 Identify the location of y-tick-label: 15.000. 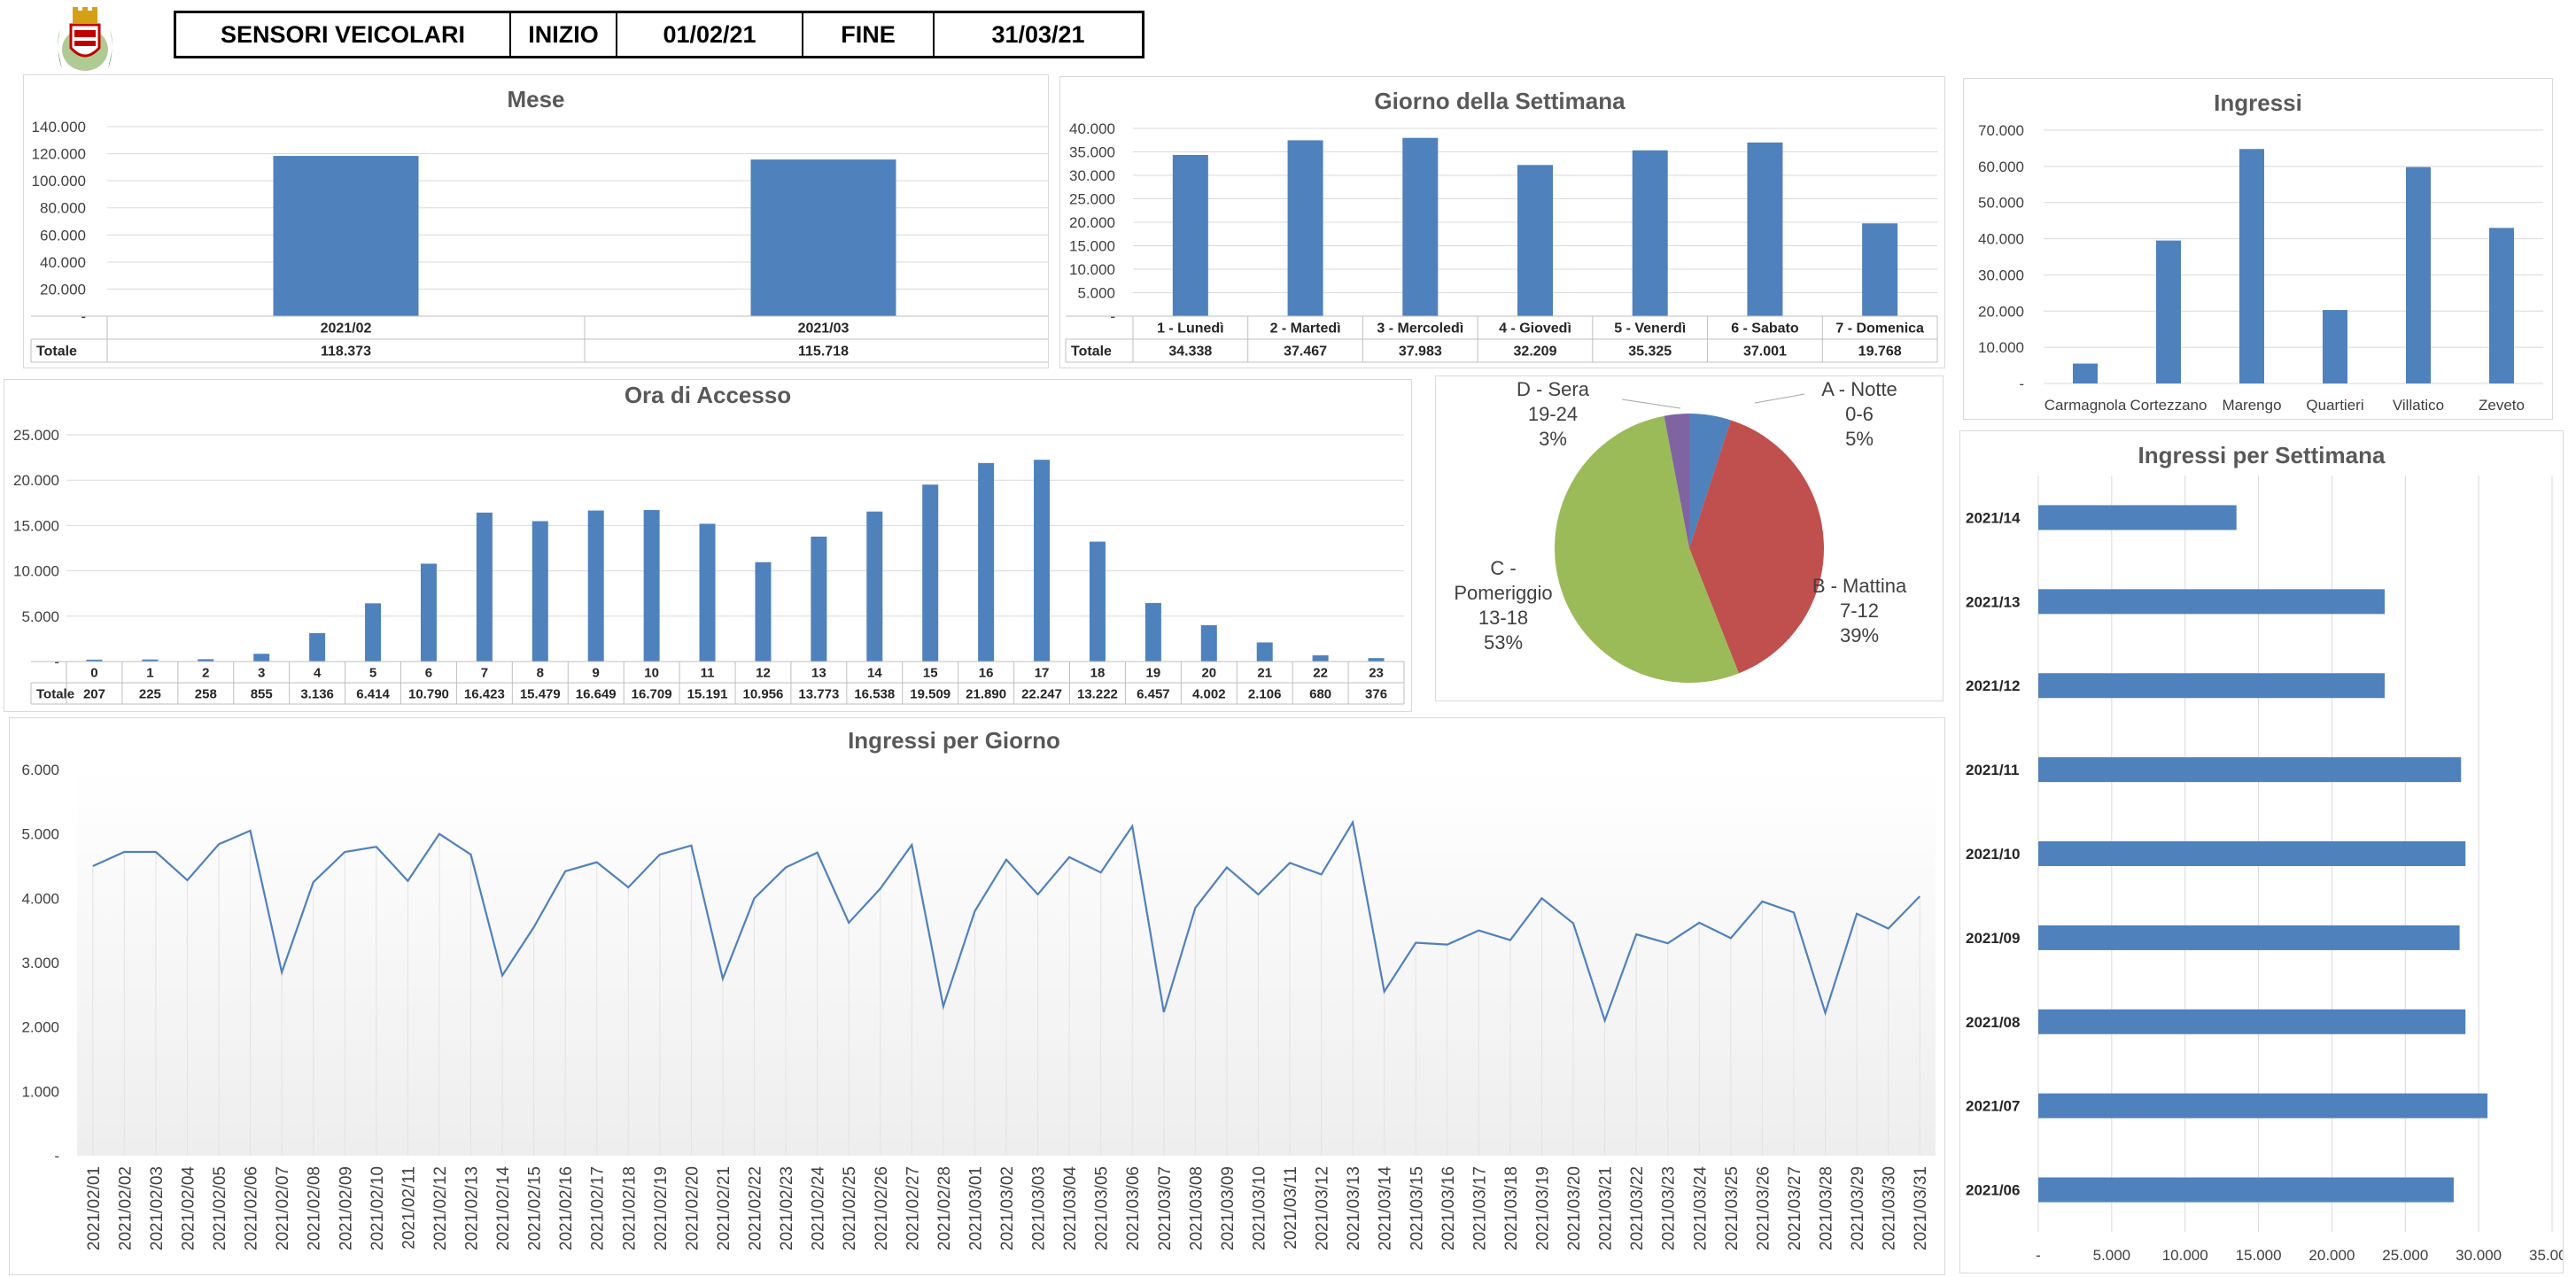
(36, 526).